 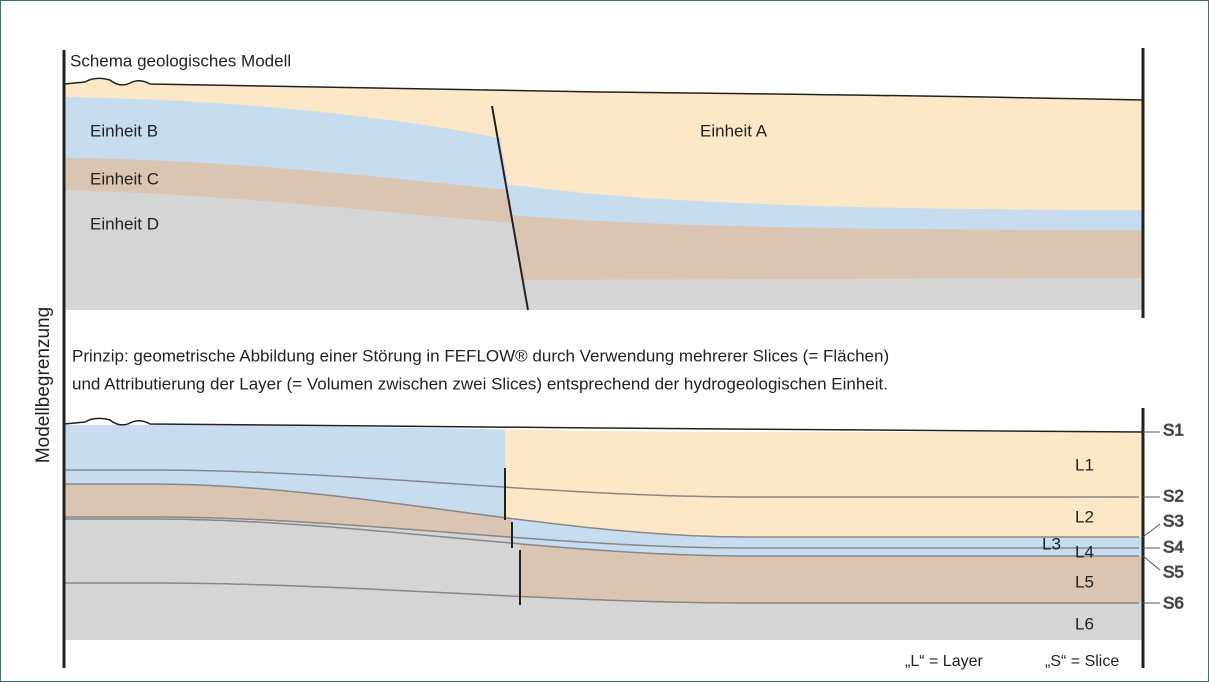 I want to click on slice-label: S3, so click(x=1173, y=520).